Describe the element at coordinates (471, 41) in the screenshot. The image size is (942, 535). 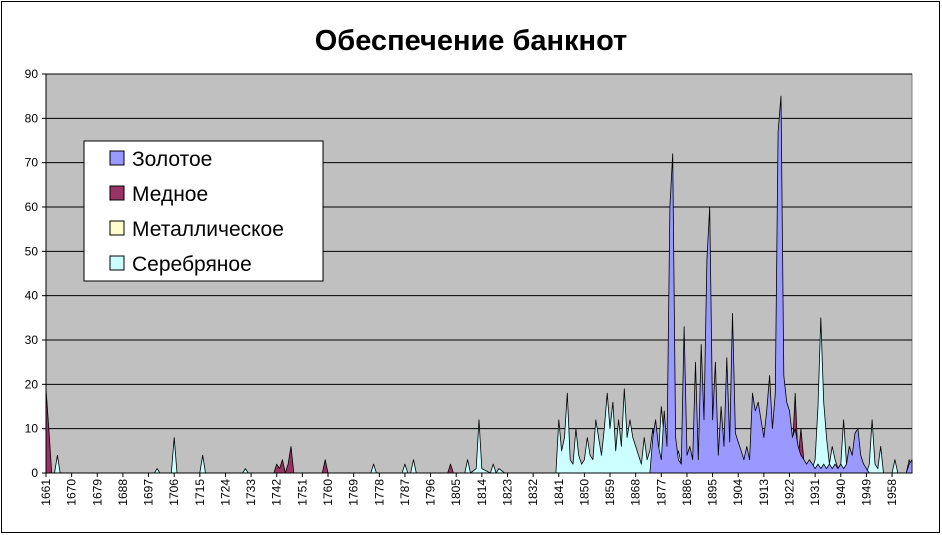
I see `chart-title: Обеспечение банкнот` at that location.